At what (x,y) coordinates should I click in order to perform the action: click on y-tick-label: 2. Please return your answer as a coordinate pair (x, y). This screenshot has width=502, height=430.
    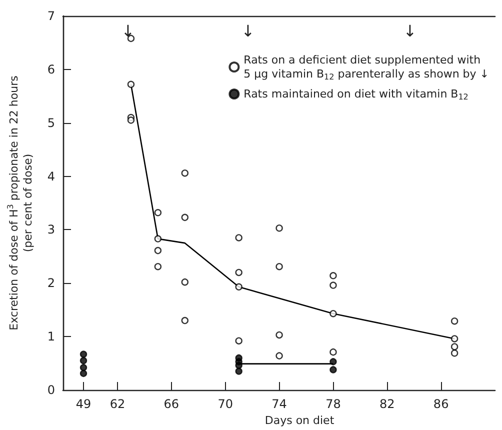
    Looking at the image, I should click on (51, 283).